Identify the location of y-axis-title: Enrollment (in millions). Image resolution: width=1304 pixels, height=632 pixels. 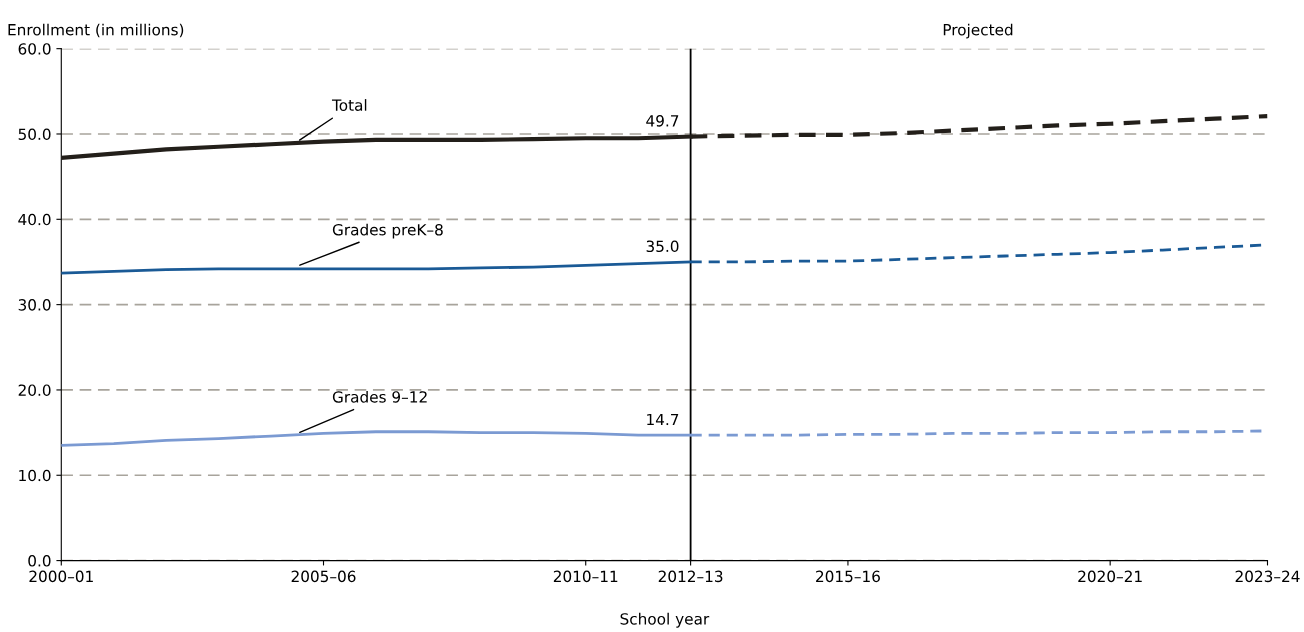
(96, 30).